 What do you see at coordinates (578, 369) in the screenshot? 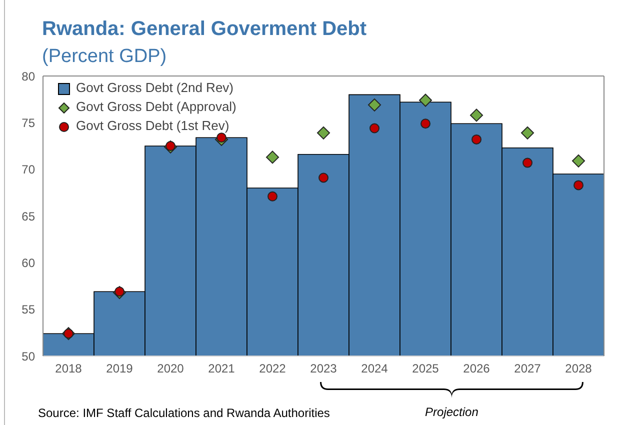
I see `x-tick-label: 2028` at bounding box center [578, 369].